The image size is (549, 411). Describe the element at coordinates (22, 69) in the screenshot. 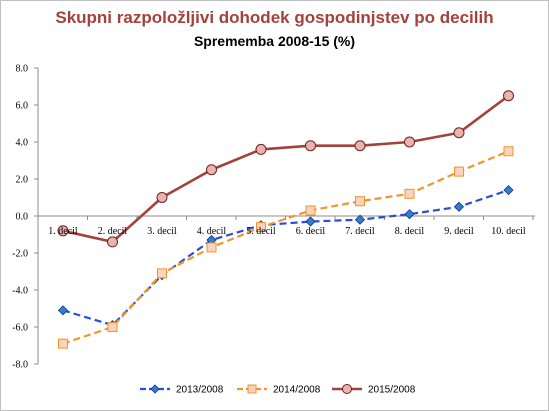

I see `y-tick-label: 8.0` at that location.